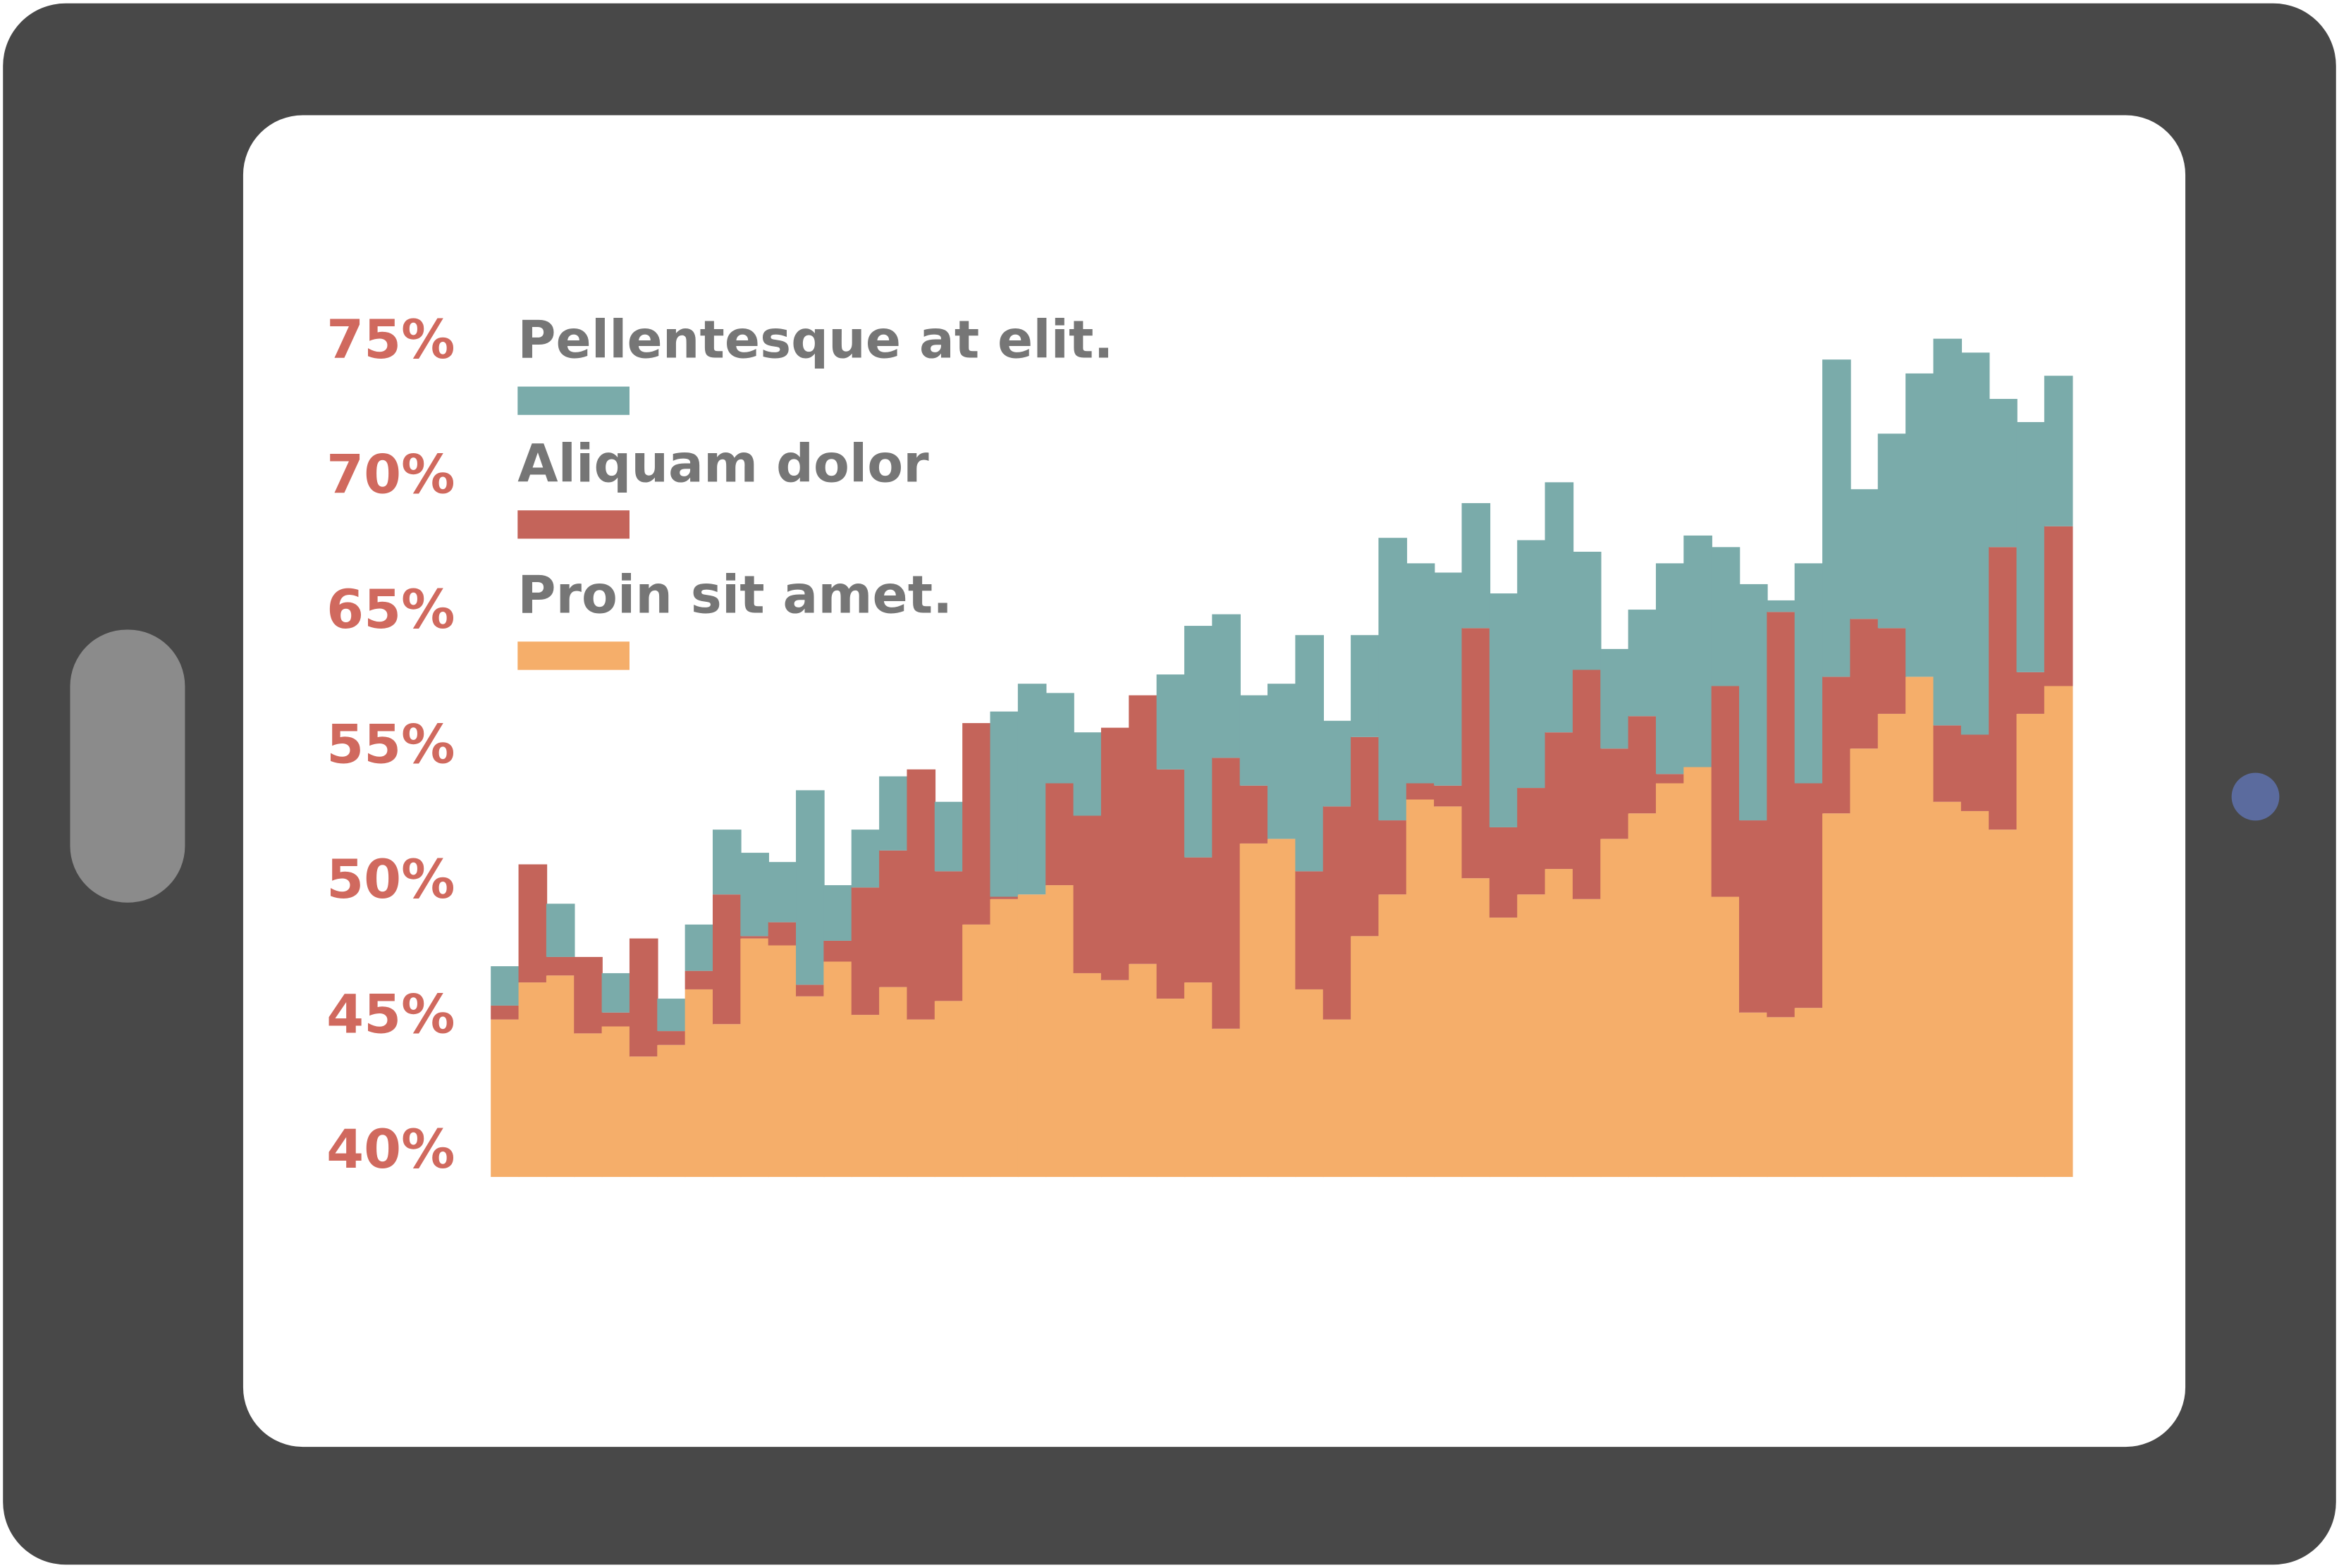 Image resolution: width=2339 pixels, height=1568 pixels. Describe the element at coordinates (391, 1014) in the screenshot. I see `y-tick-label: 45%` at that location.